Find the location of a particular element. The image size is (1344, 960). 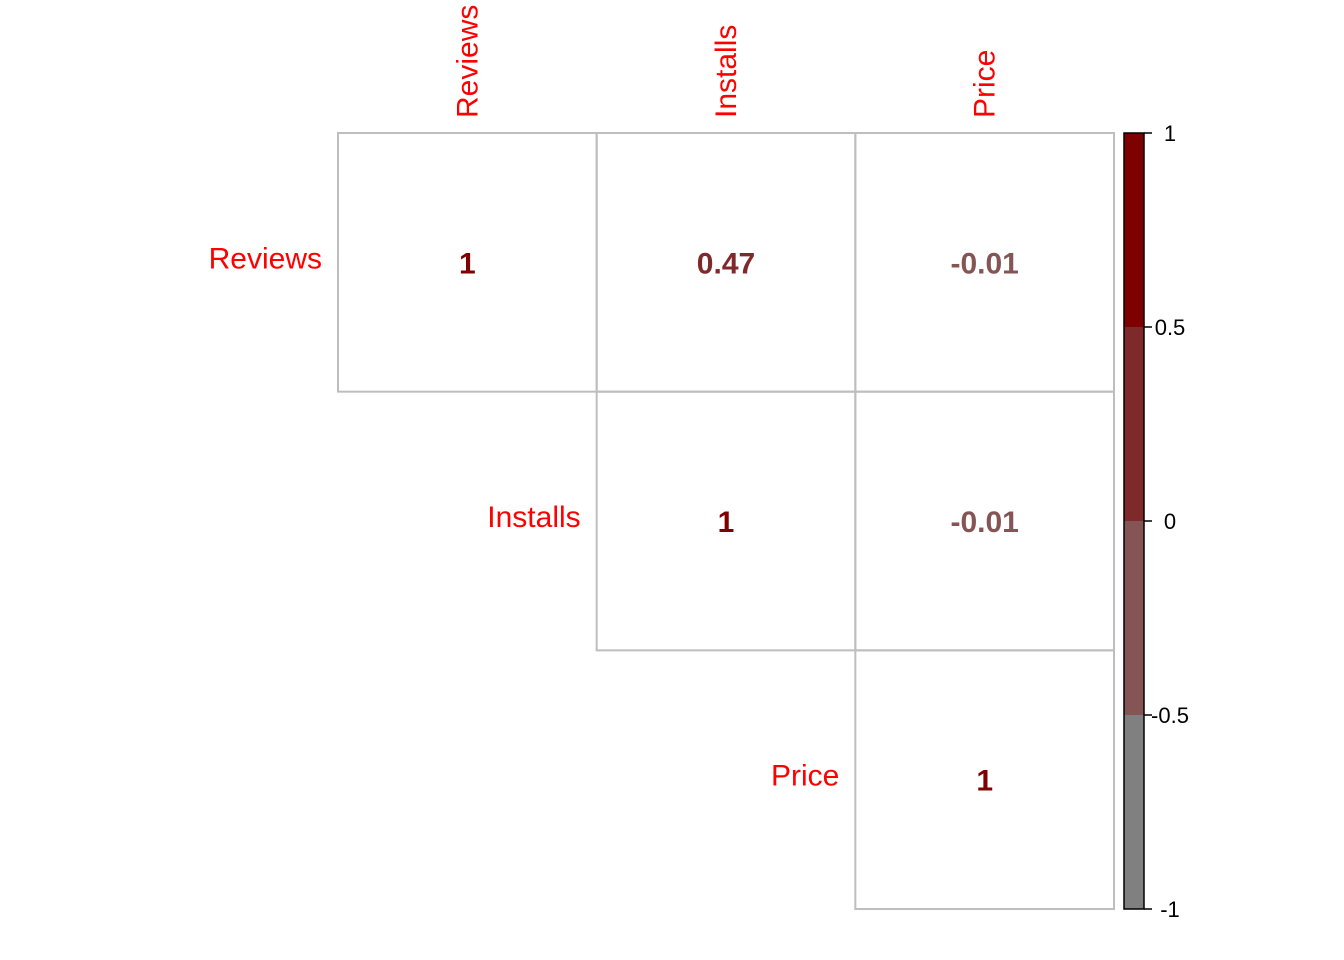

colorbar-tick-label: -0.5 is located at coordinates (1170, 715).